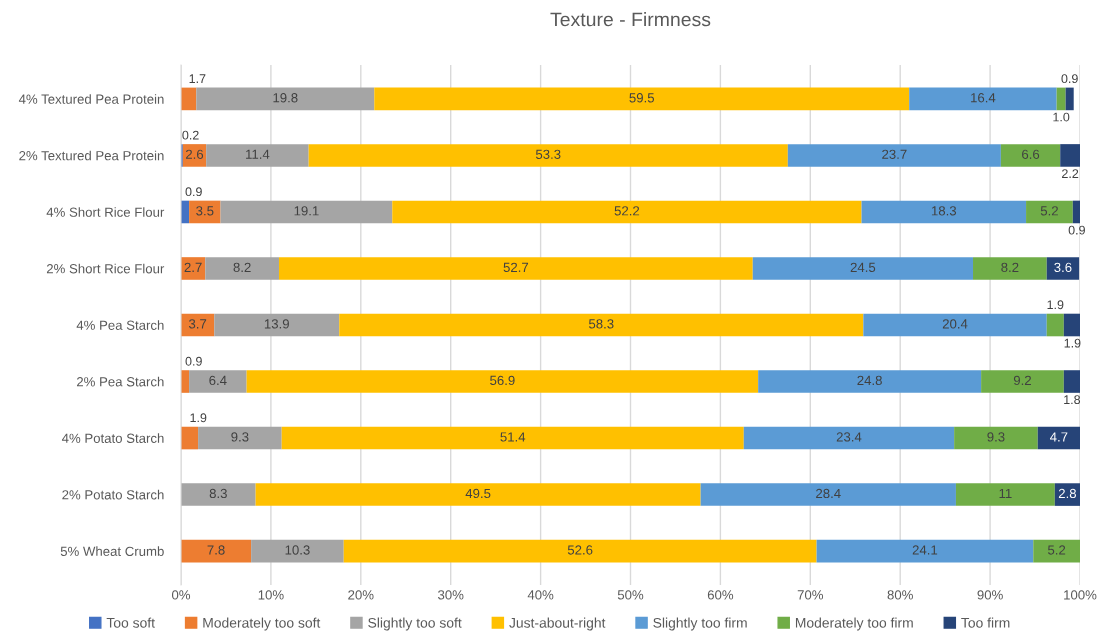 The width and height of the screenshot is (1100, 643). Describe the element at coordinates (91, 155) in the screenshot. I see `y-tick-label: 2% Textured Pea Protein` at that location.